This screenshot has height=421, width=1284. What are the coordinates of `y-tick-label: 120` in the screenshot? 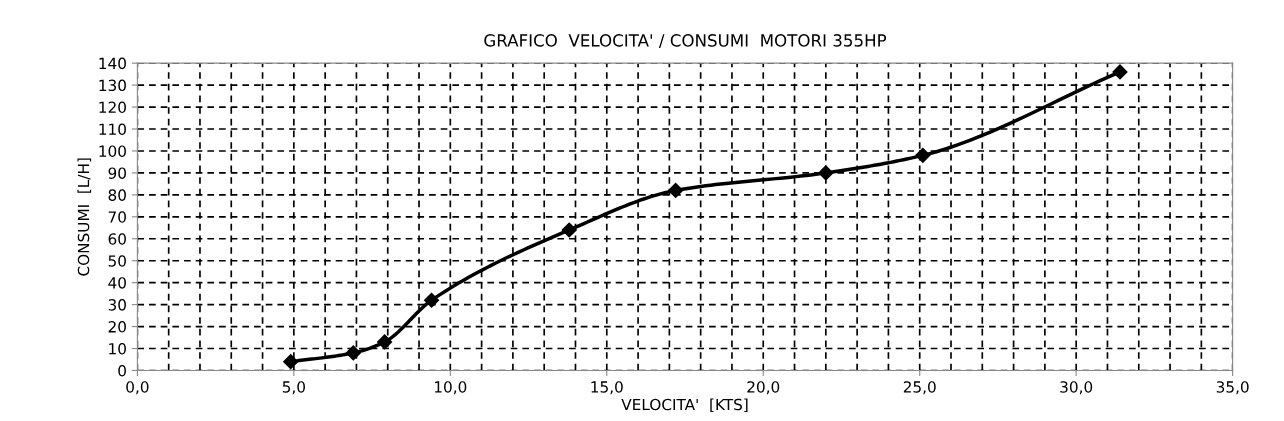 It's located at (112, 107).